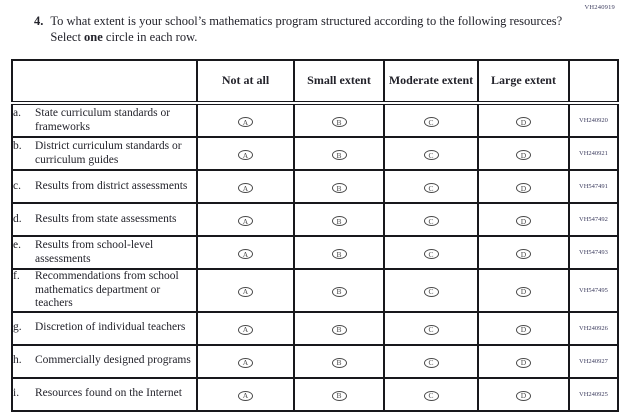 This screenshot has width=621, height=416. What do you see at coordinates (593, 290) in the screenshot?
I see `row-code: VH547495` at bounding box center [593, 290].